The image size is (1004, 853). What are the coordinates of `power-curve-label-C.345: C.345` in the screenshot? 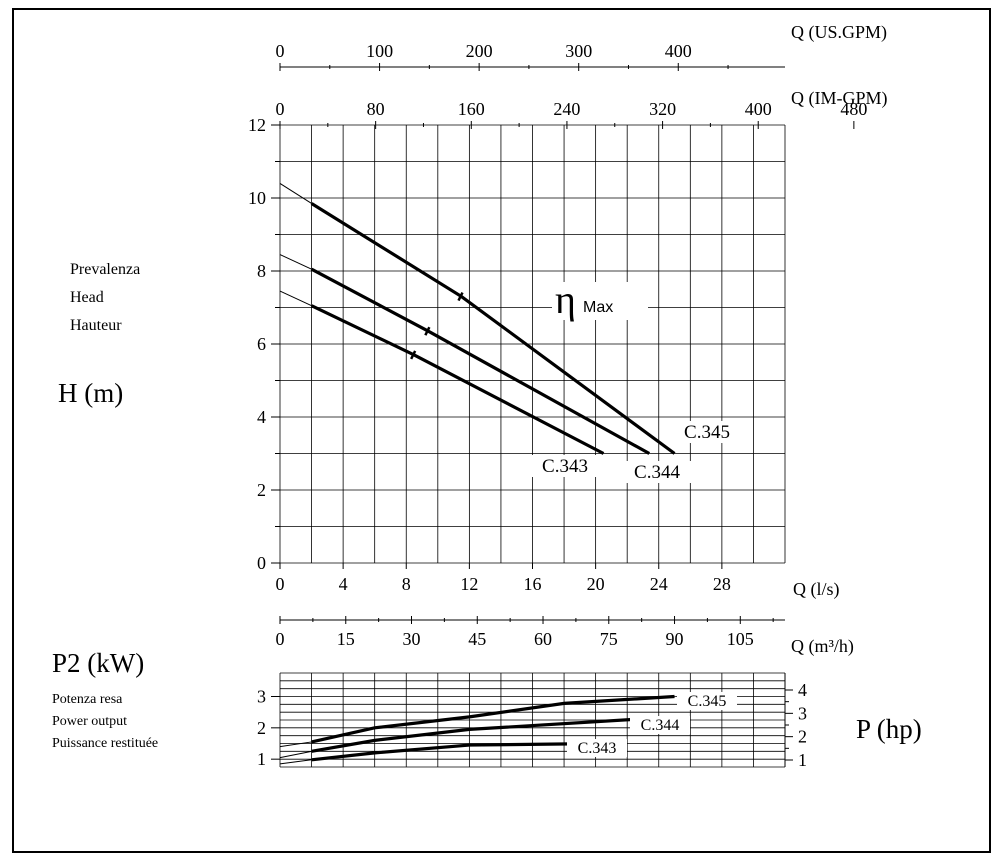 It's located at (707, 701).